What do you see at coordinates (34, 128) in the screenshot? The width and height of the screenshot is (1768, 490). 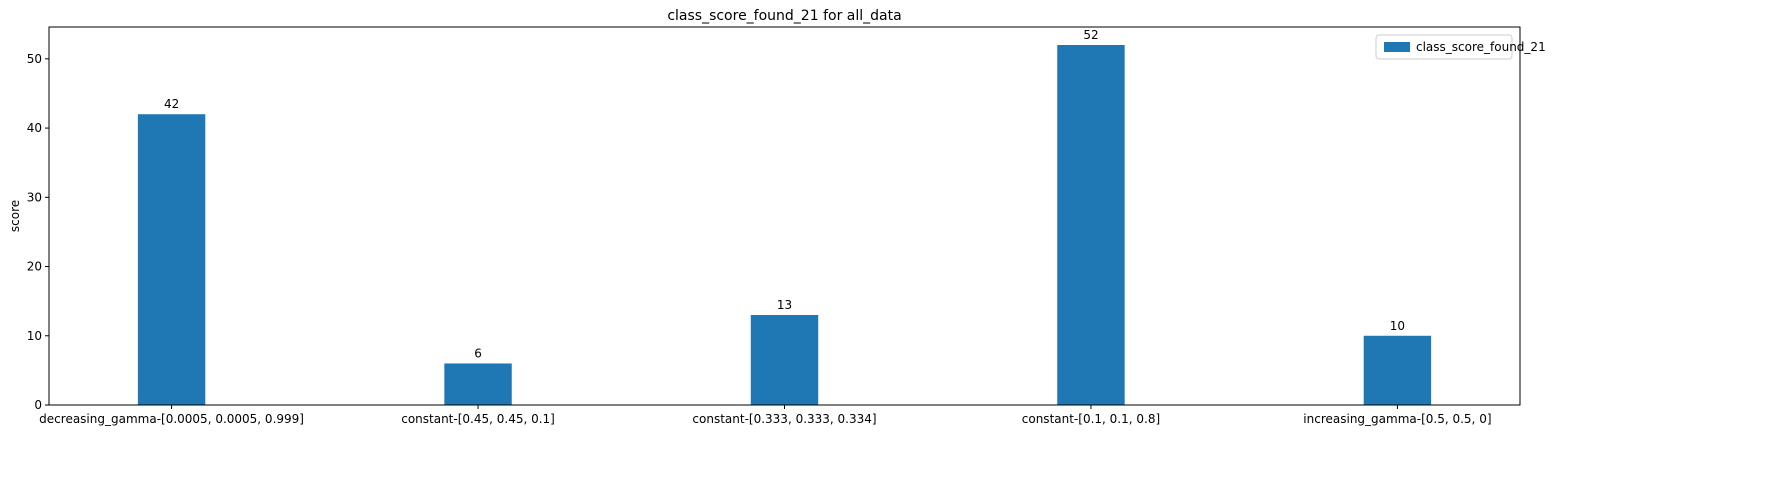 I see `y-tick-label-4: 40` at bounding box center [34, 128].